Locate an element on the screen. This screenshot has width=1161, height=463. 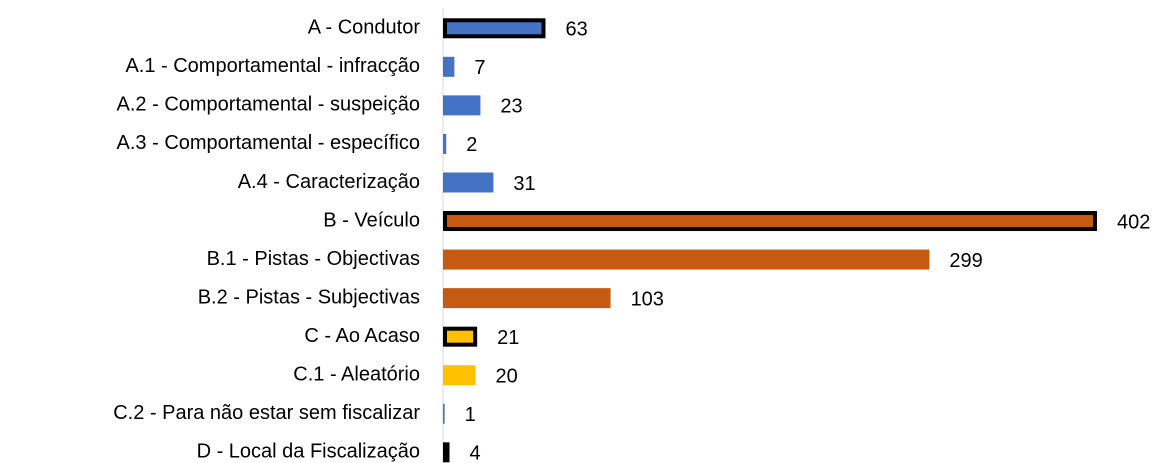
value-label: 4 is located at coordinates (475, 453).